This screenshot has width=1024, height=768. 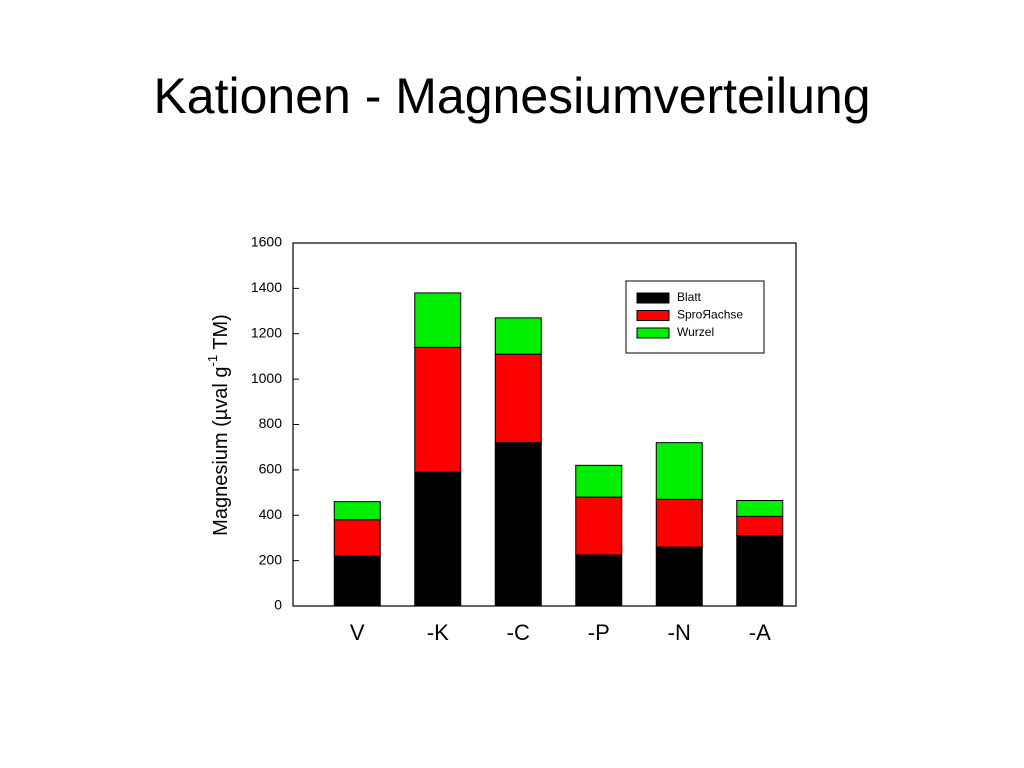 I want to click on y-tick-label: 1000, so click(x=266, y=378).